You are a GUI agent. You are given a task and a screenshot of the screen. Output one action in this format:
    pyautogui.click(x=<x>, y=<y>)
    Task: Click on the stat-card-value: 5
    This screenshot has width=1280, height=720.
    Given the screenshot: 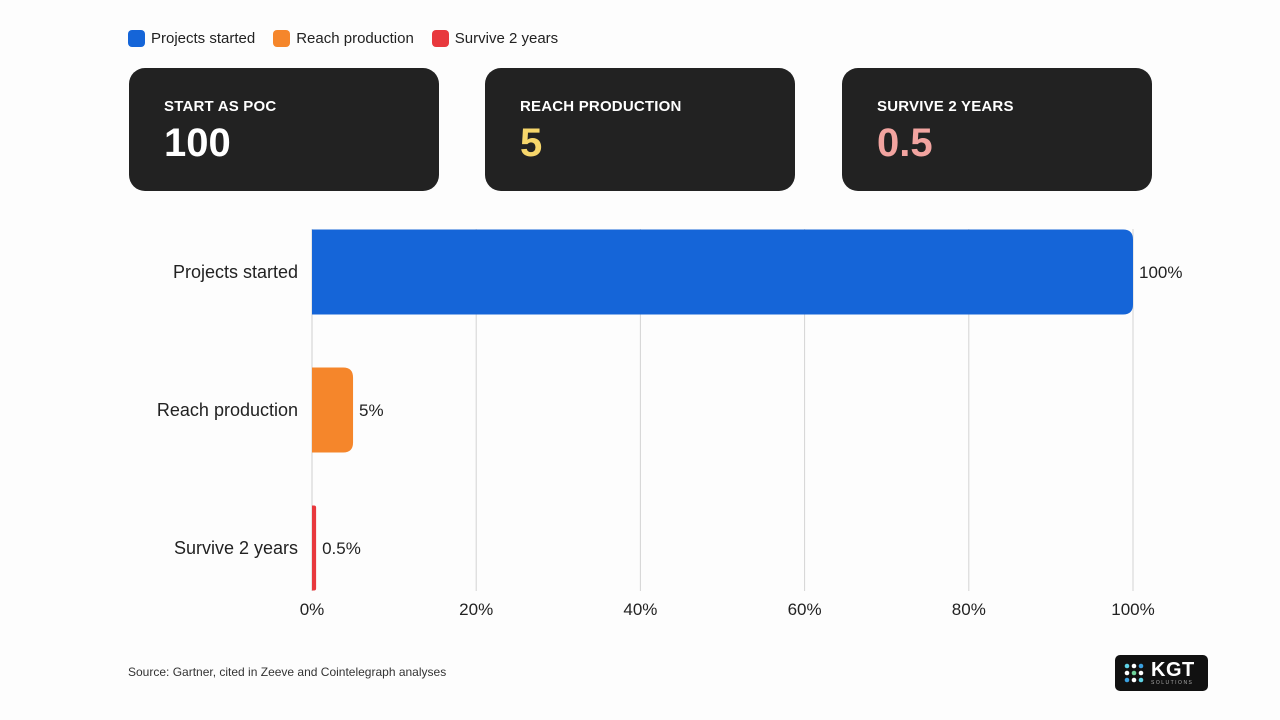 What is the action you would take?
    pyautogui.click(x=531, y=143)
    